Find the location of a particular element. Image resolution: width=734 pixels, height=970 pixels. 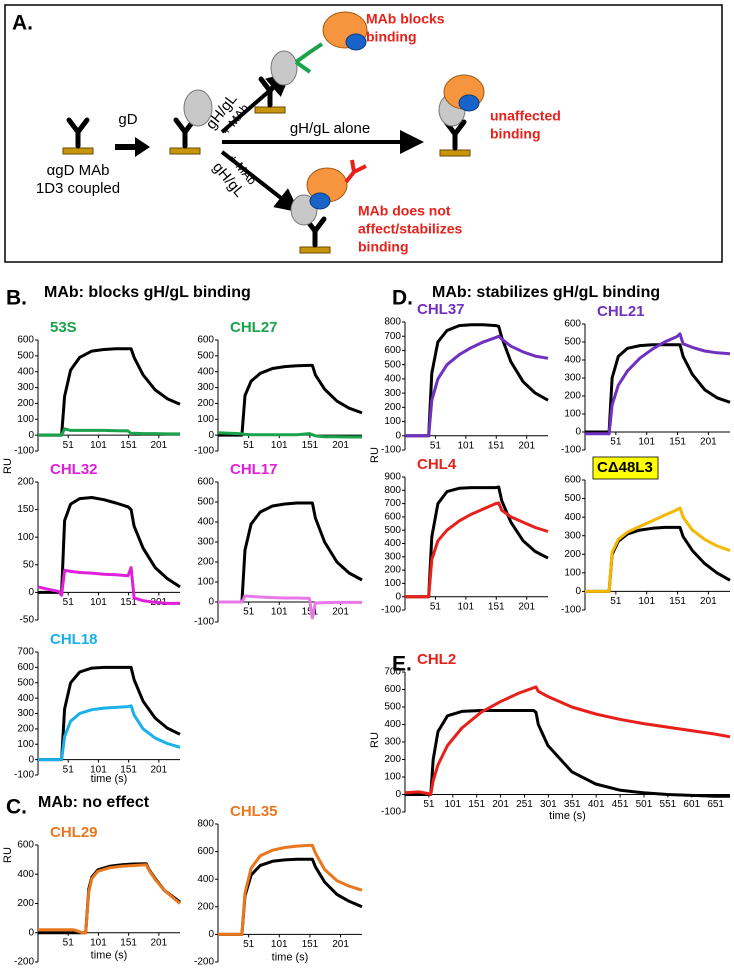

chart-title: CHL2 is located at coordinates (436, 659).